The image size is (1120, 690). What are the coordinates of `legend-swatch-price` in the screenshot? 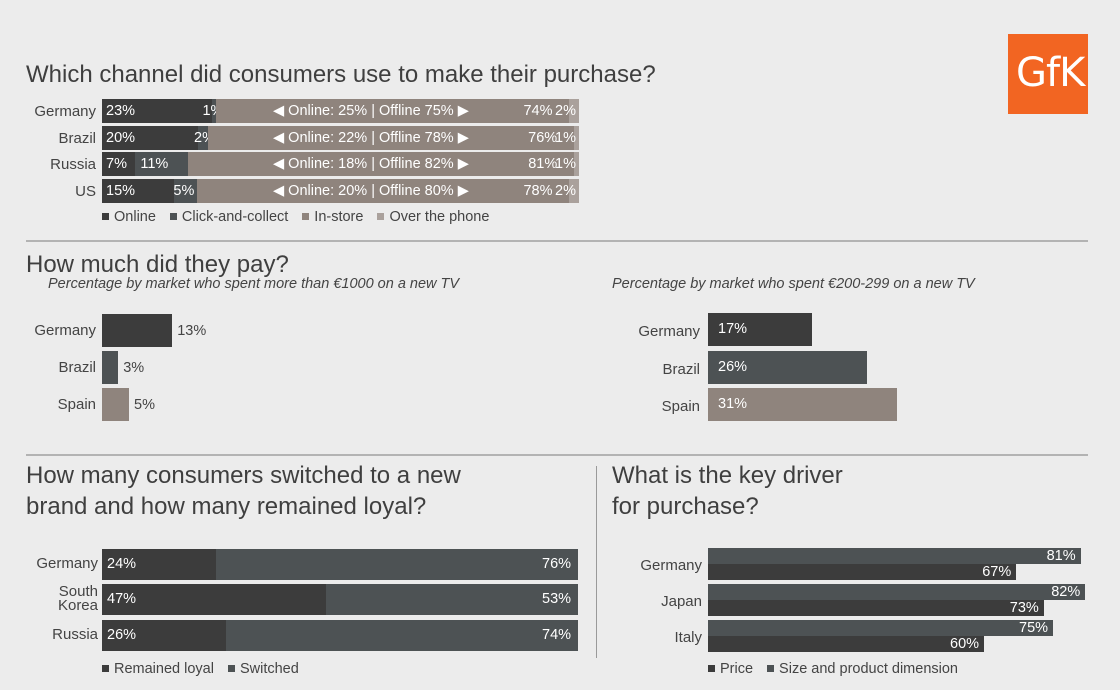 It's located at (711, 668).